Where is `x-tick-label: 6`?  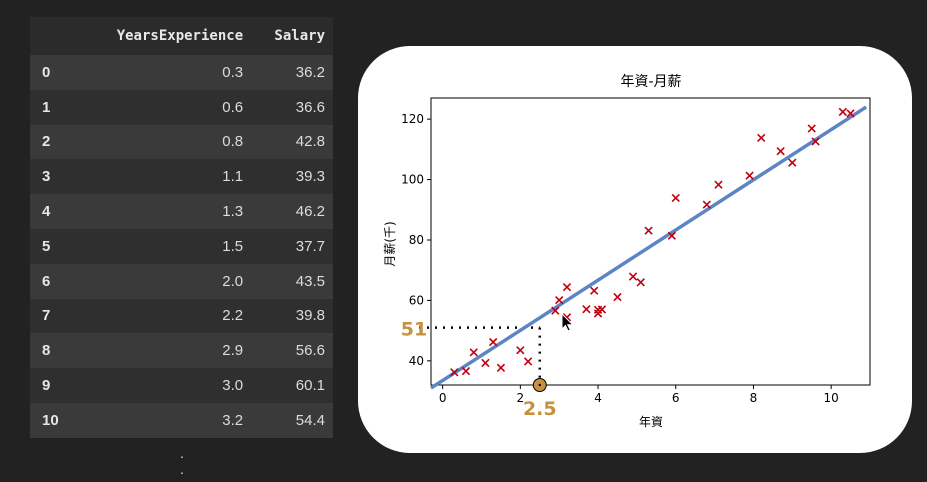
x-tick-label: 6 is located at coordinates (676, 398).